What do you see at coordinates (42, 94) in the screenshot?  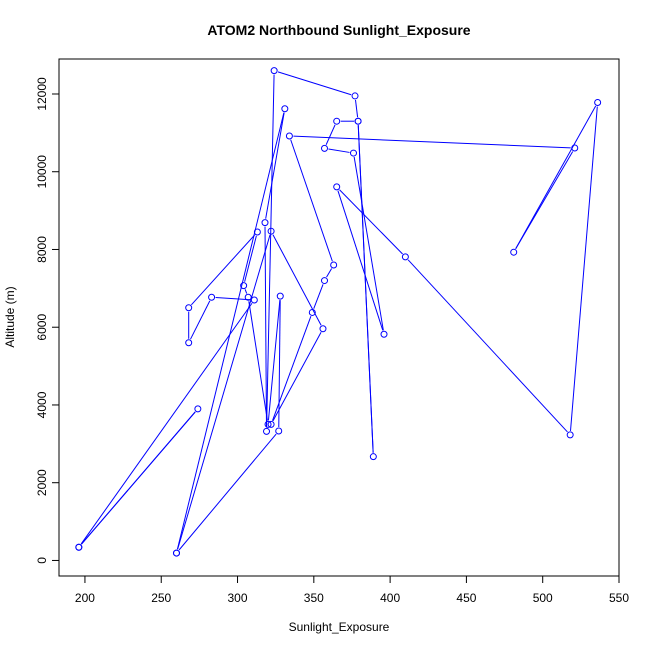 I see `y-tick-label: 12000` at bounding box center [42, 94].